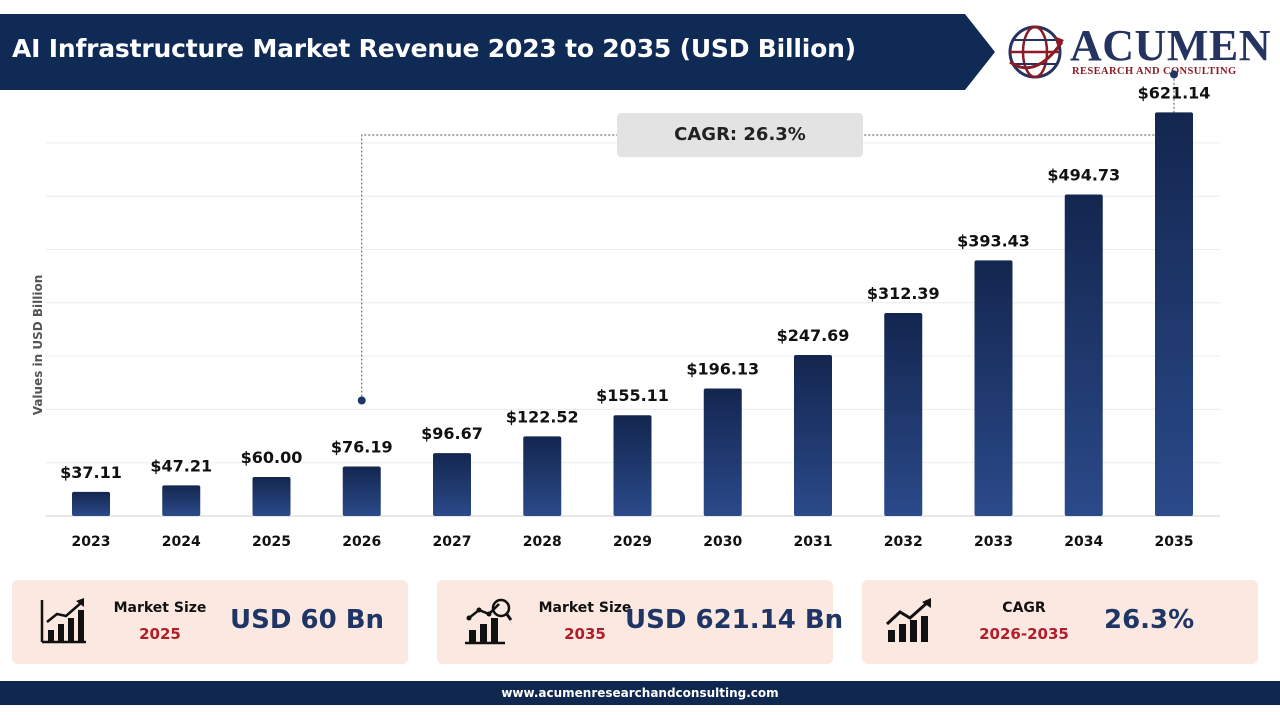 The width and height of the screenshot is (1280, 720). What do you see at coordinates (813, 435) in the screenshot?
I see `bar-2031` at bounding box center [813, 435].